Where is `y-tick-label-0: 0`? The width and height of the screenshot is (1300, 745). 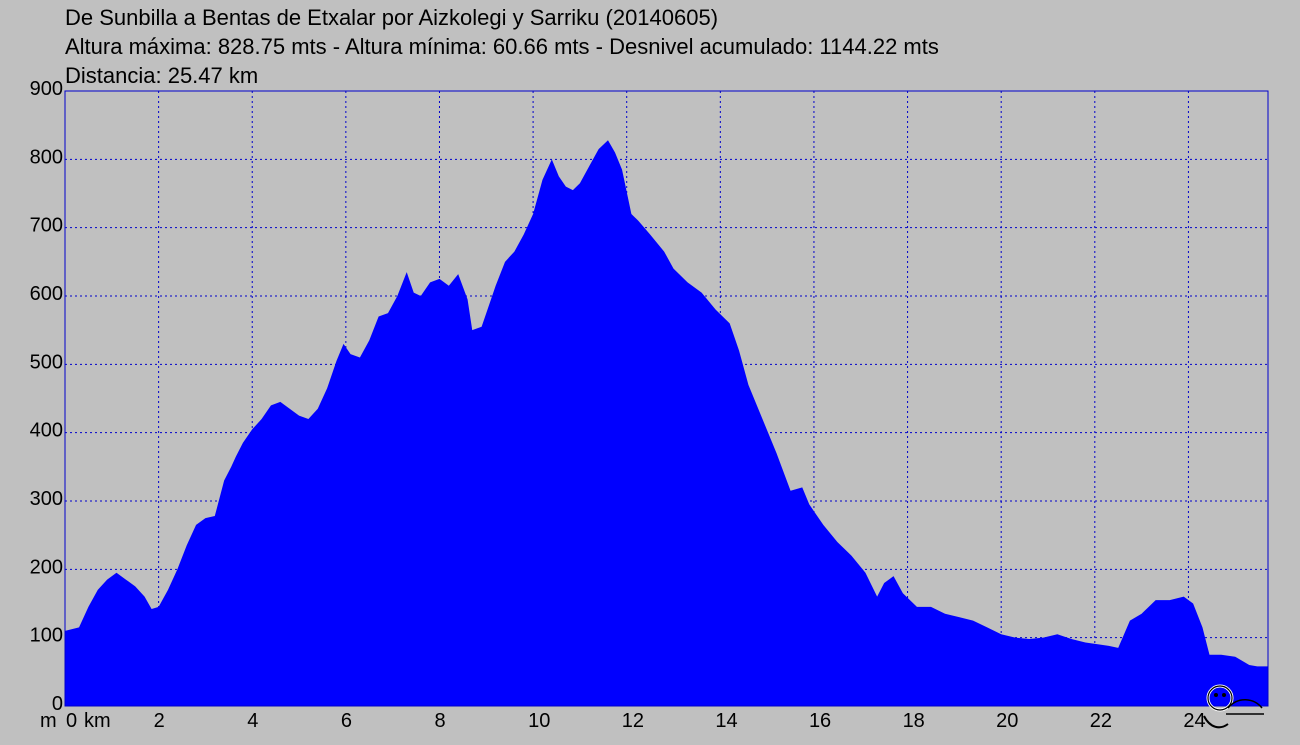 y-tick-label-0: 0 is located at coordinates (57, 704).